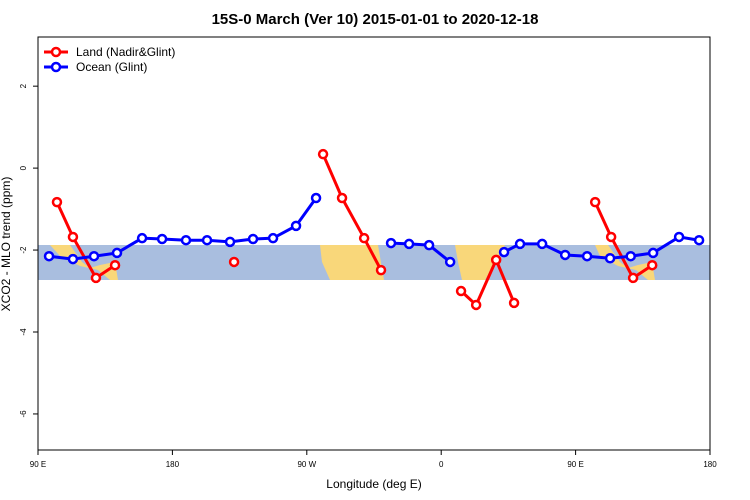 The height and width of the screenshot is (500, 750). I want to click on y-tick-label: 2, so click(23, 85).